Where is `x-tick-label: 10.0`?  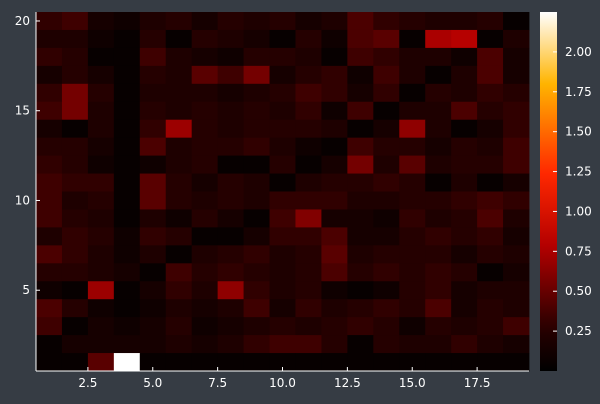
x-tick-label: 10.0 is located at coordinates (282, 383).